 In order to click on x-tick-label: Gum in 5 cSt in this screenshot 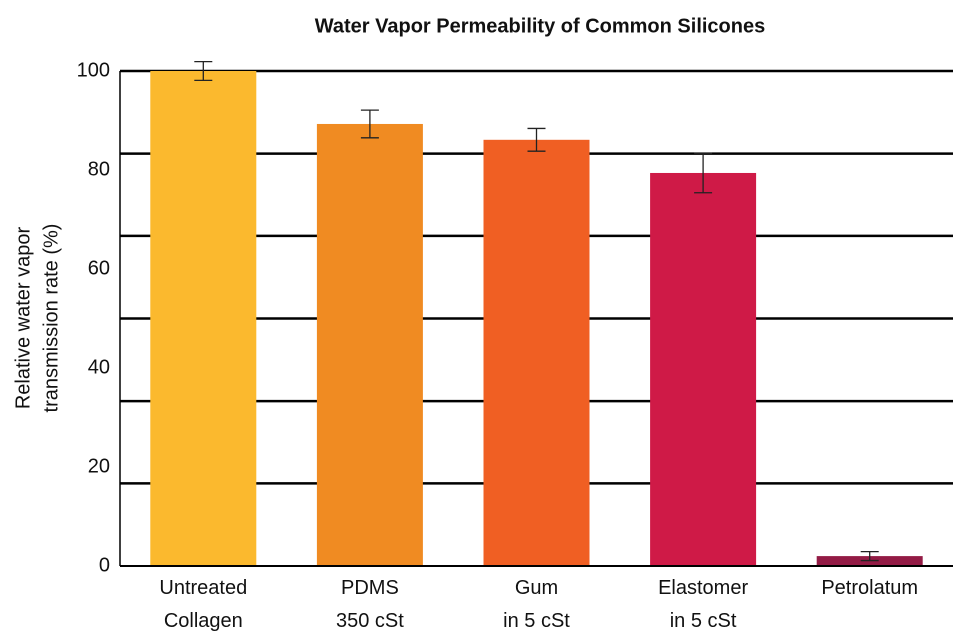, I will do `click(536, 604)`.